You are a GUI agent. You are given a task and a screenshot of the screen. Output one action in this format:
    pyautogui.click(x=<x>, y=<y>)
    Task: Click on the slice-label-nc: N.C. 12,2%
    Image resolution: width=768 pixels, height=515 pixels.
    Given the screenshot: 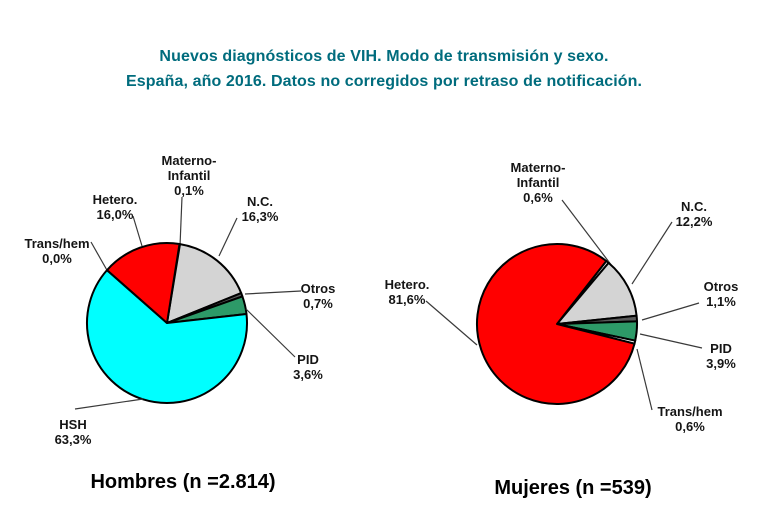 What is the action you would take?
    pyautogui.click(x=694, y=214)
    